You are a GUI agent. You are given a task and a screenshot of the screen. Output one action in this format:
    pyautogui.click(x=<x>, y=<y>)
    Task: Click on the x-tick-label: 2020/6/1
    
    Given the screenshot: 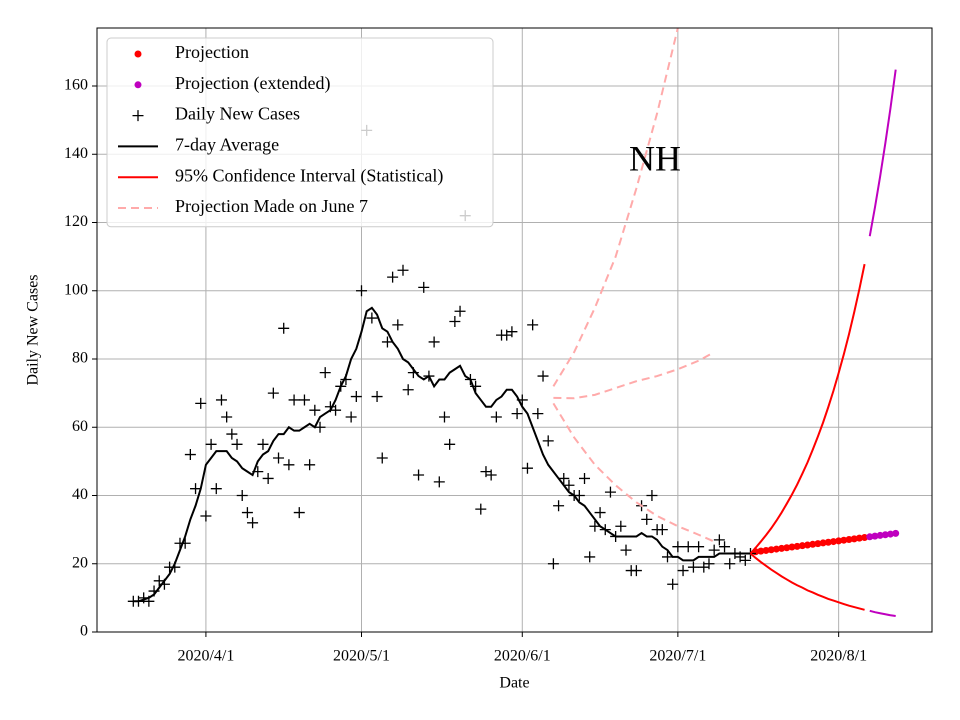 What is the action you would take?
    pyautogui.click(x=522, y=656)
    